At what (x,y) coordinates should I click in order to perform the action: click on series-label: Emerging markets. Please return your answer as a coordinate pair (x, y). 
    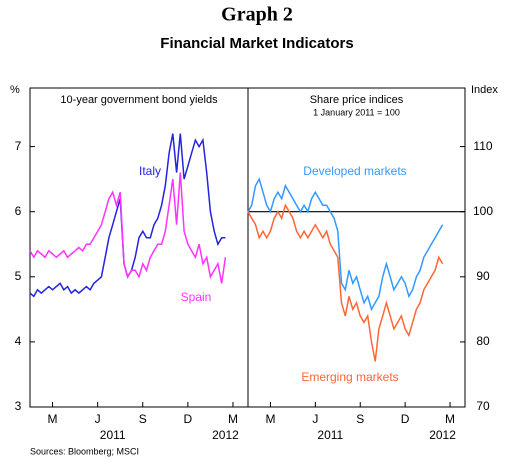
    Looking at the image, I should click on (349, 377).